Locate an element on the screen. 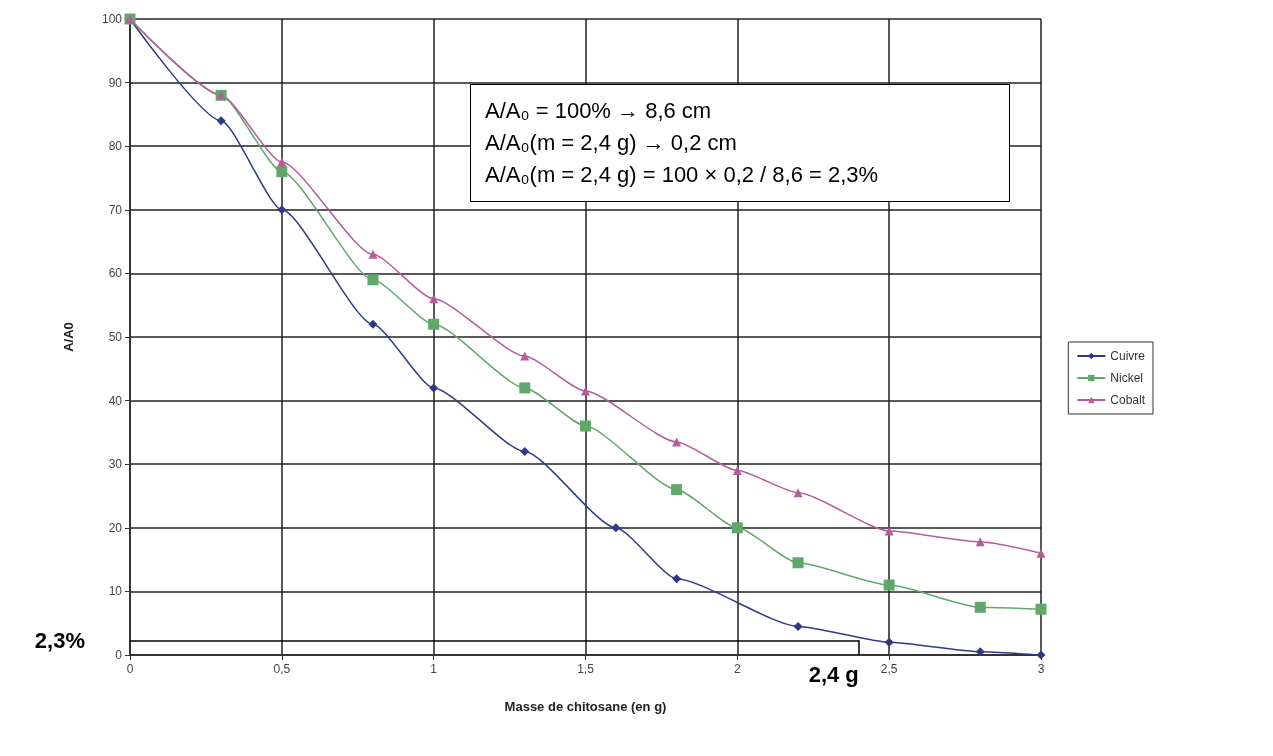  legend-label: Nickel is located at coordinates (1126, 378).